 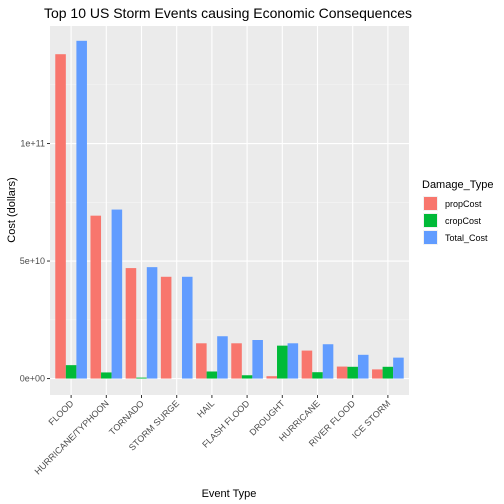 I want to click on legend-swatch-cropCost, so click(x=430, y=220).